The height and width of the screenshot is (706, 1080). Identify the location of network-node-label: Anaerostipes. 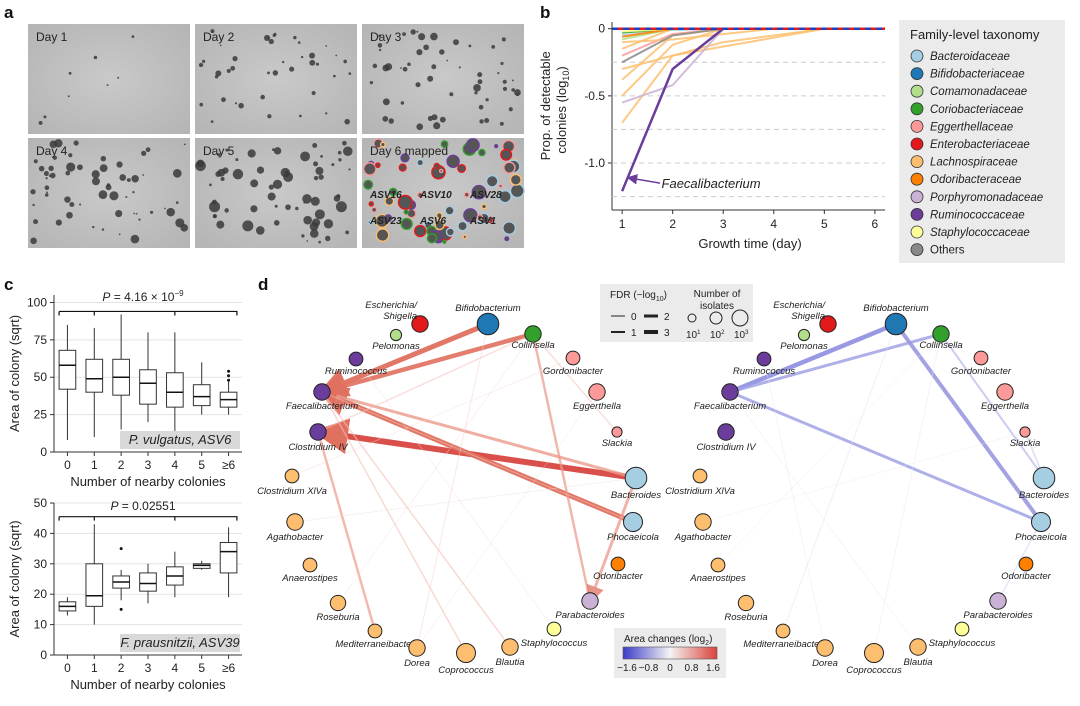
(717, 578).